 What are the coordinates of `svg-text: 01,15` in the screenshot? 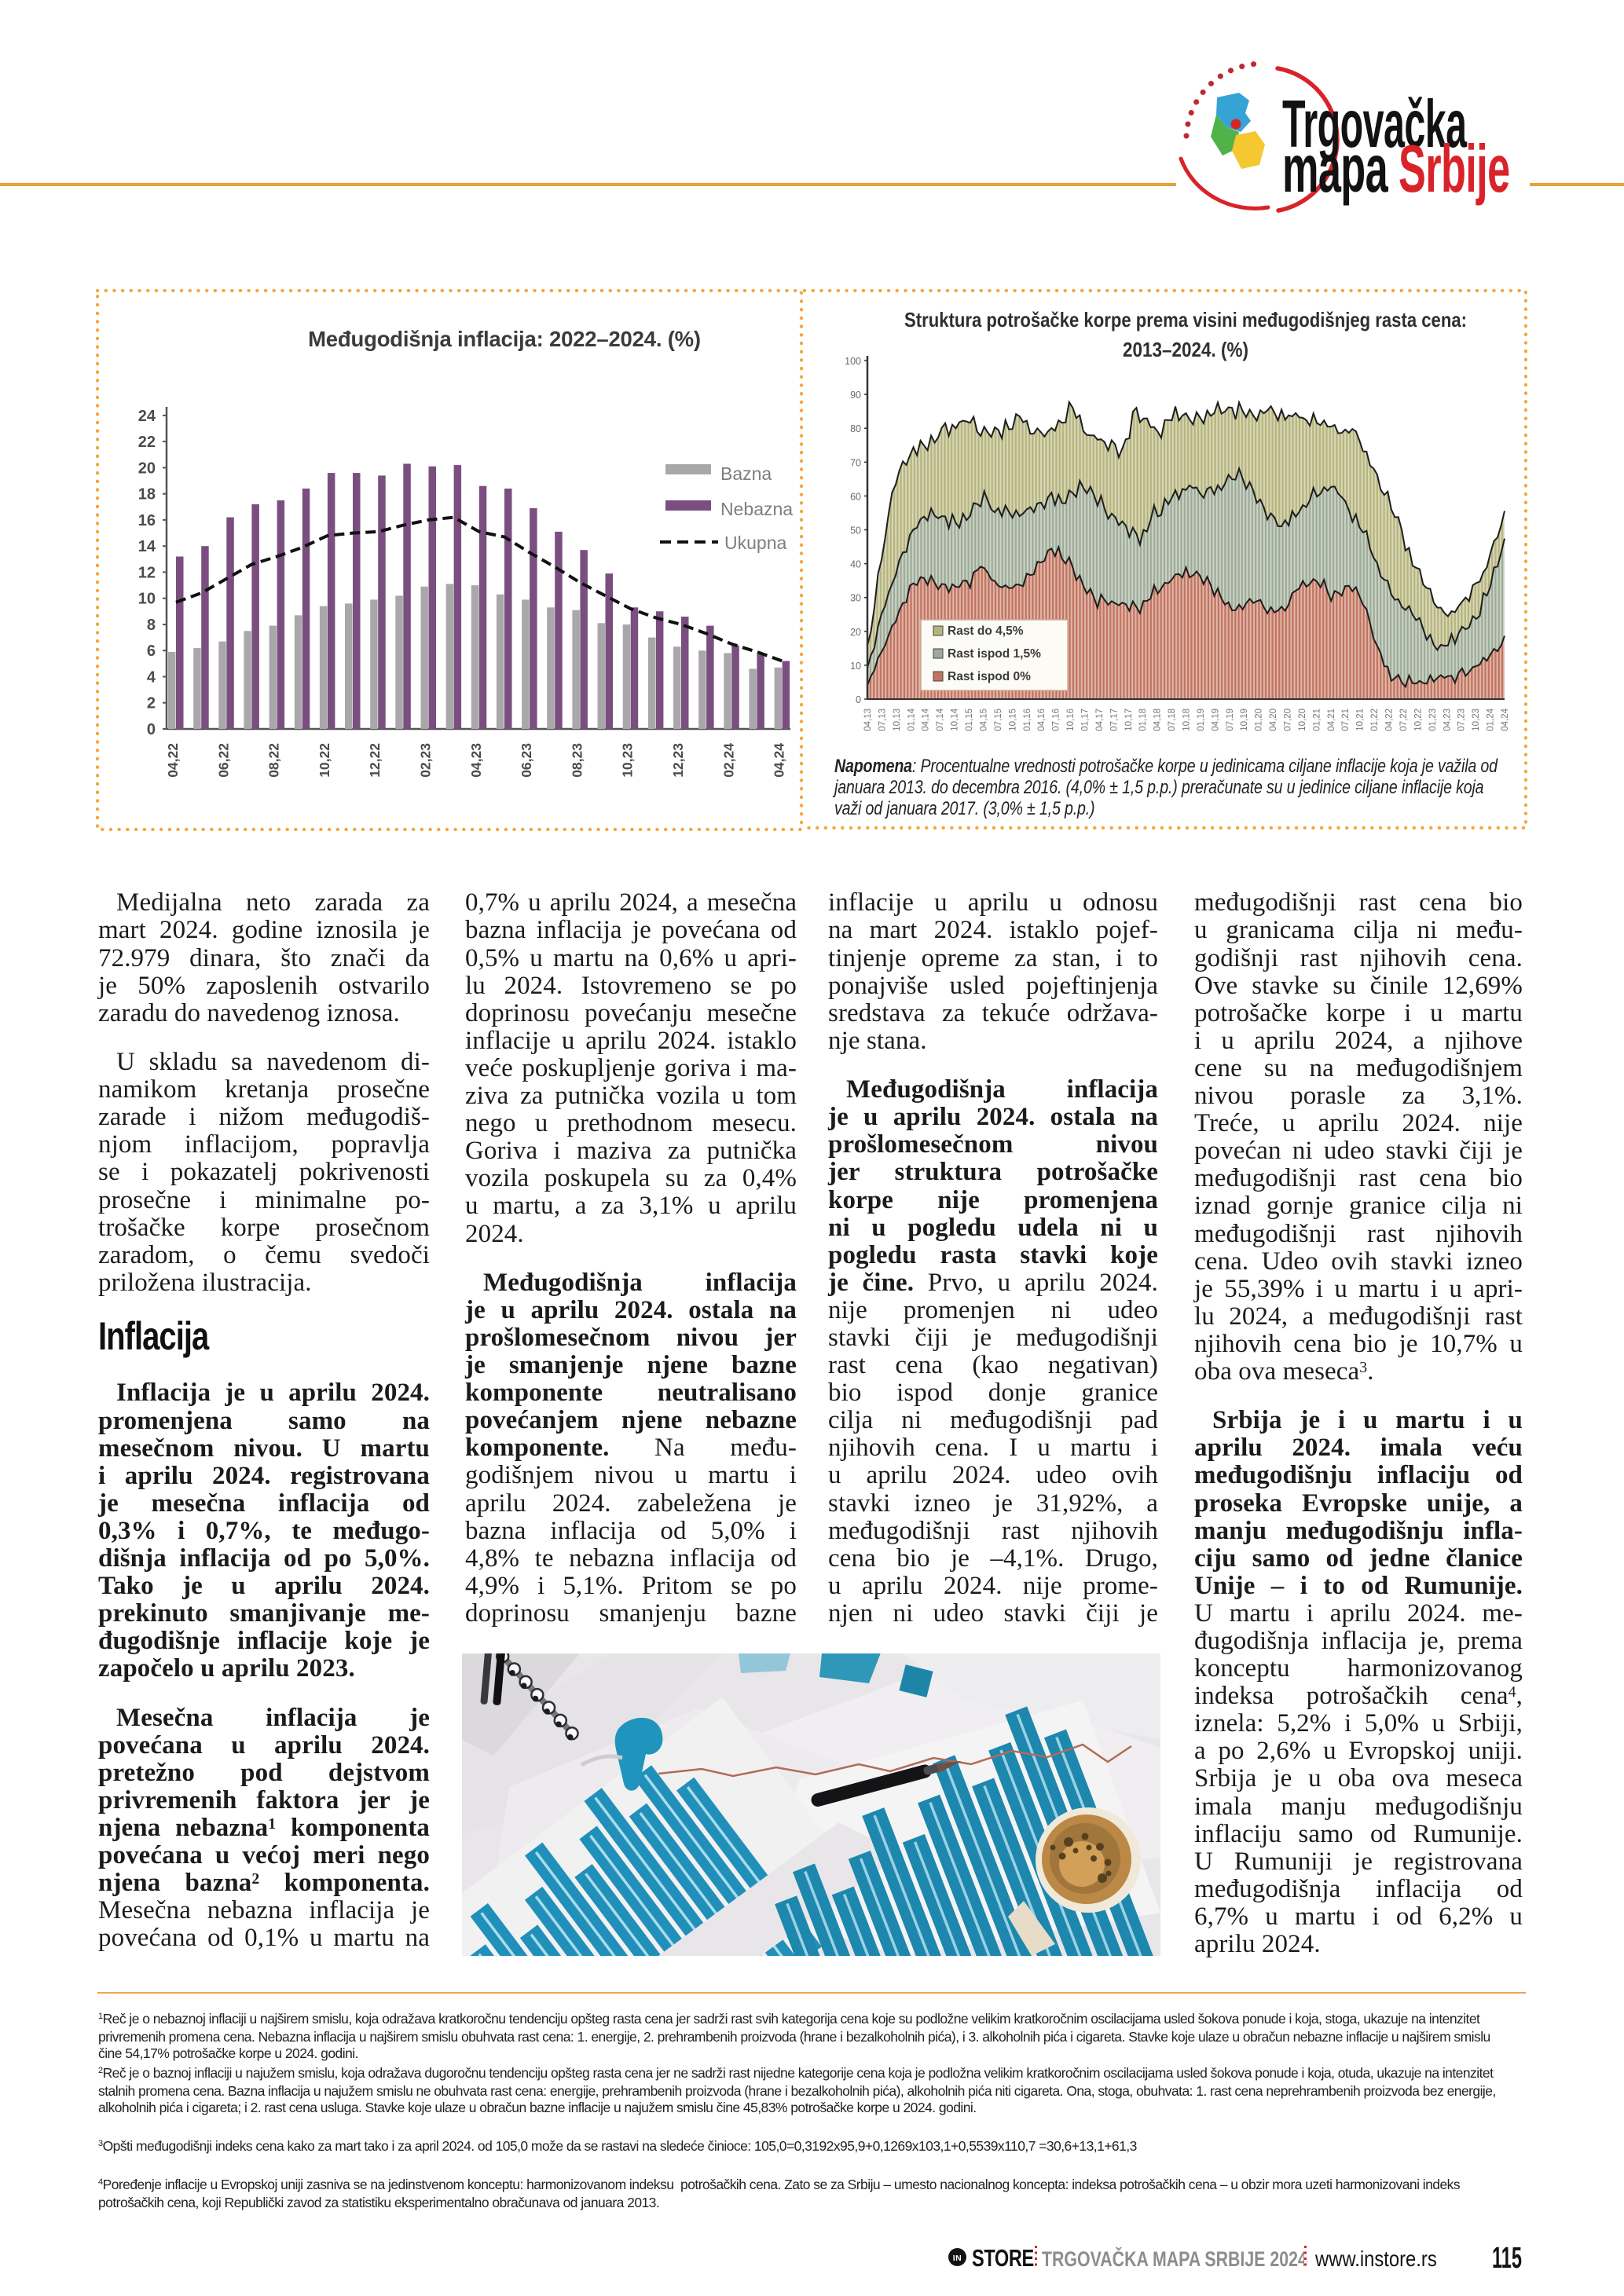 It's located at (970, 720).